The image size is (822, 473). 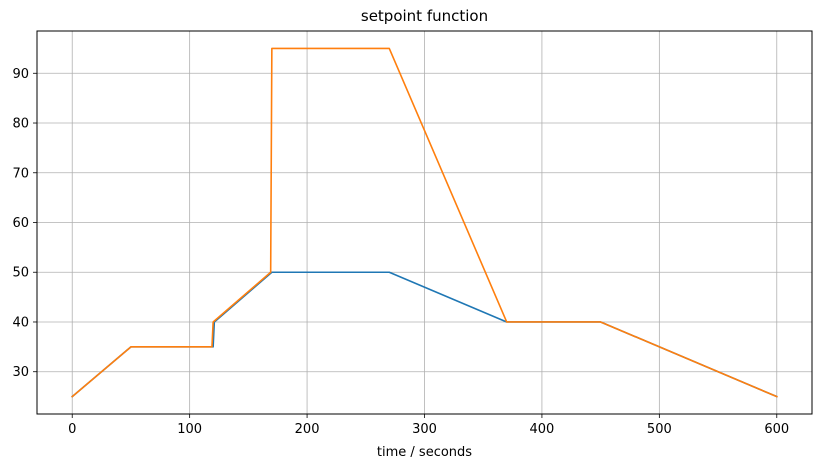 I want to click on x-tick-label: 200, so click(x=307, y=429).